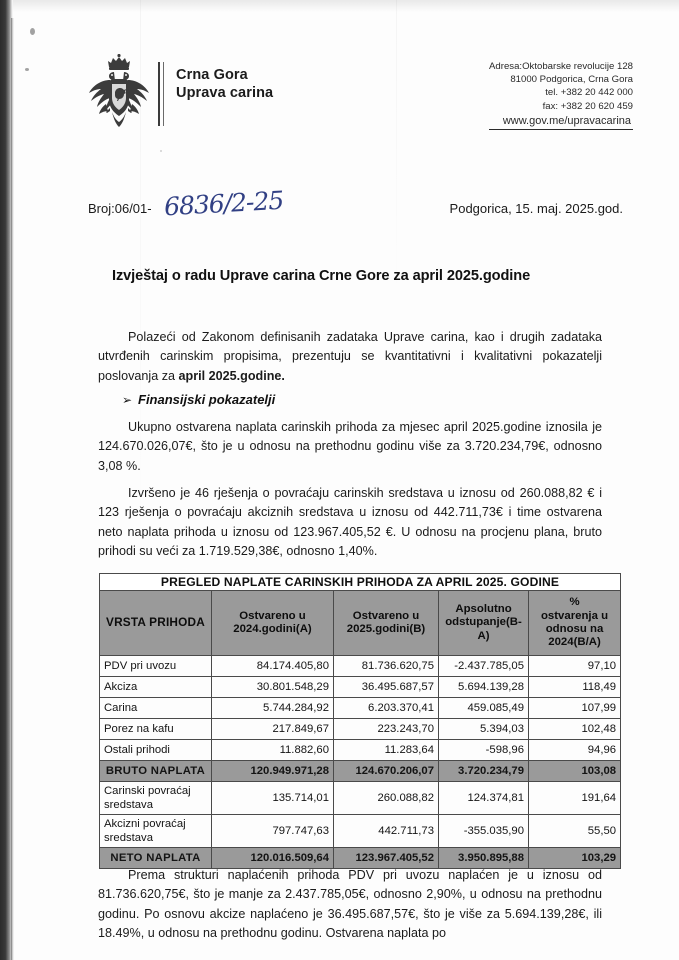 This screenshot has height=960, width=679. What do you see at coordinates (225, 93) in the screenshot?
I see `organization-line-department: Uprava carina` at bounding box center [225, 93].